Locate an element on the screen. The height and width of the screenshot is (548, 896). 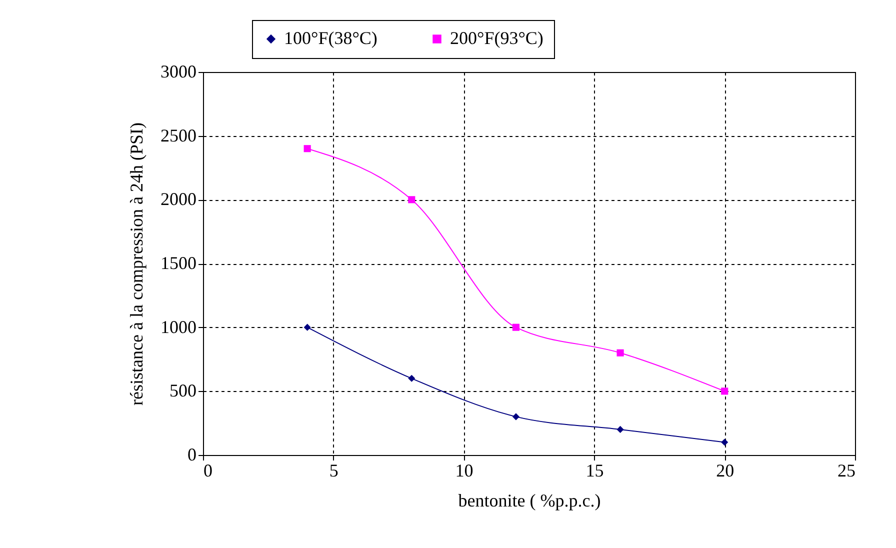
x-tick-label: 15 is located at coordinates (595, 470).